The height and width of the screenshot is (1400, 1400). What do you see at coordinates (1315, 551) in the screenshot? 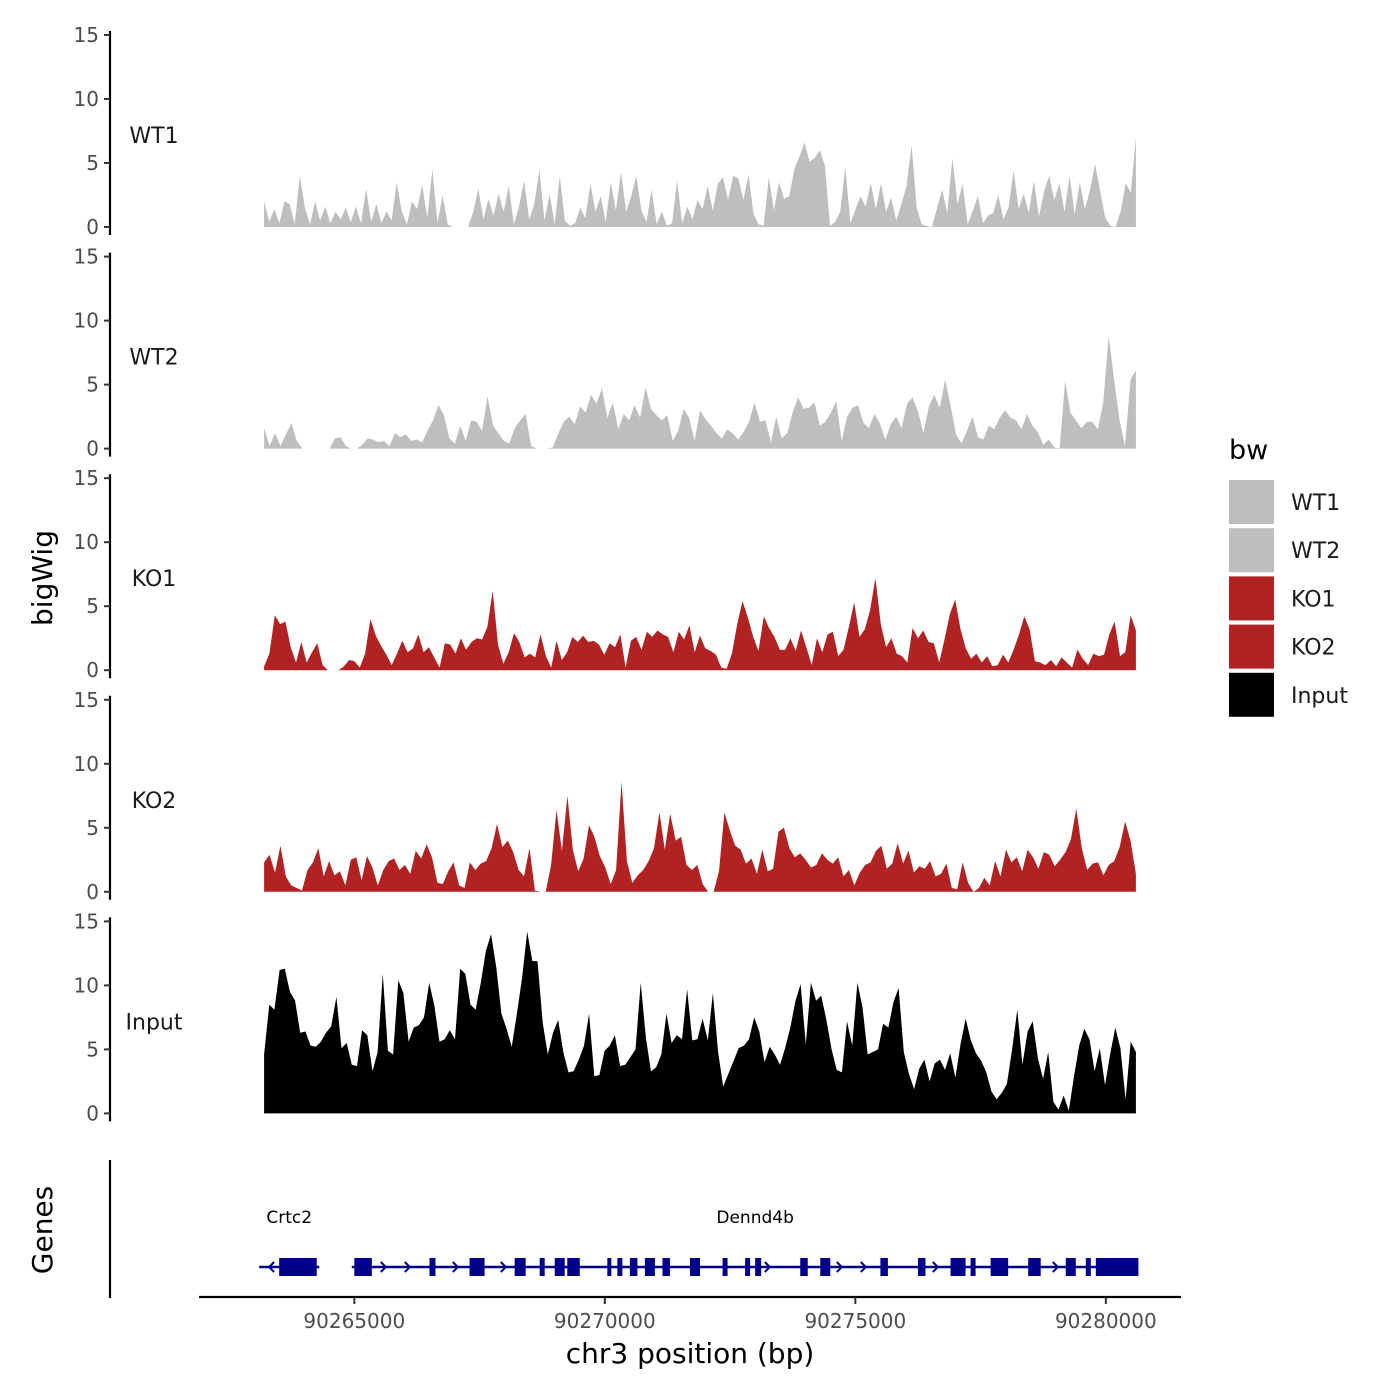
I see `legend-label: WT2` at bounding box center [1315, 551].